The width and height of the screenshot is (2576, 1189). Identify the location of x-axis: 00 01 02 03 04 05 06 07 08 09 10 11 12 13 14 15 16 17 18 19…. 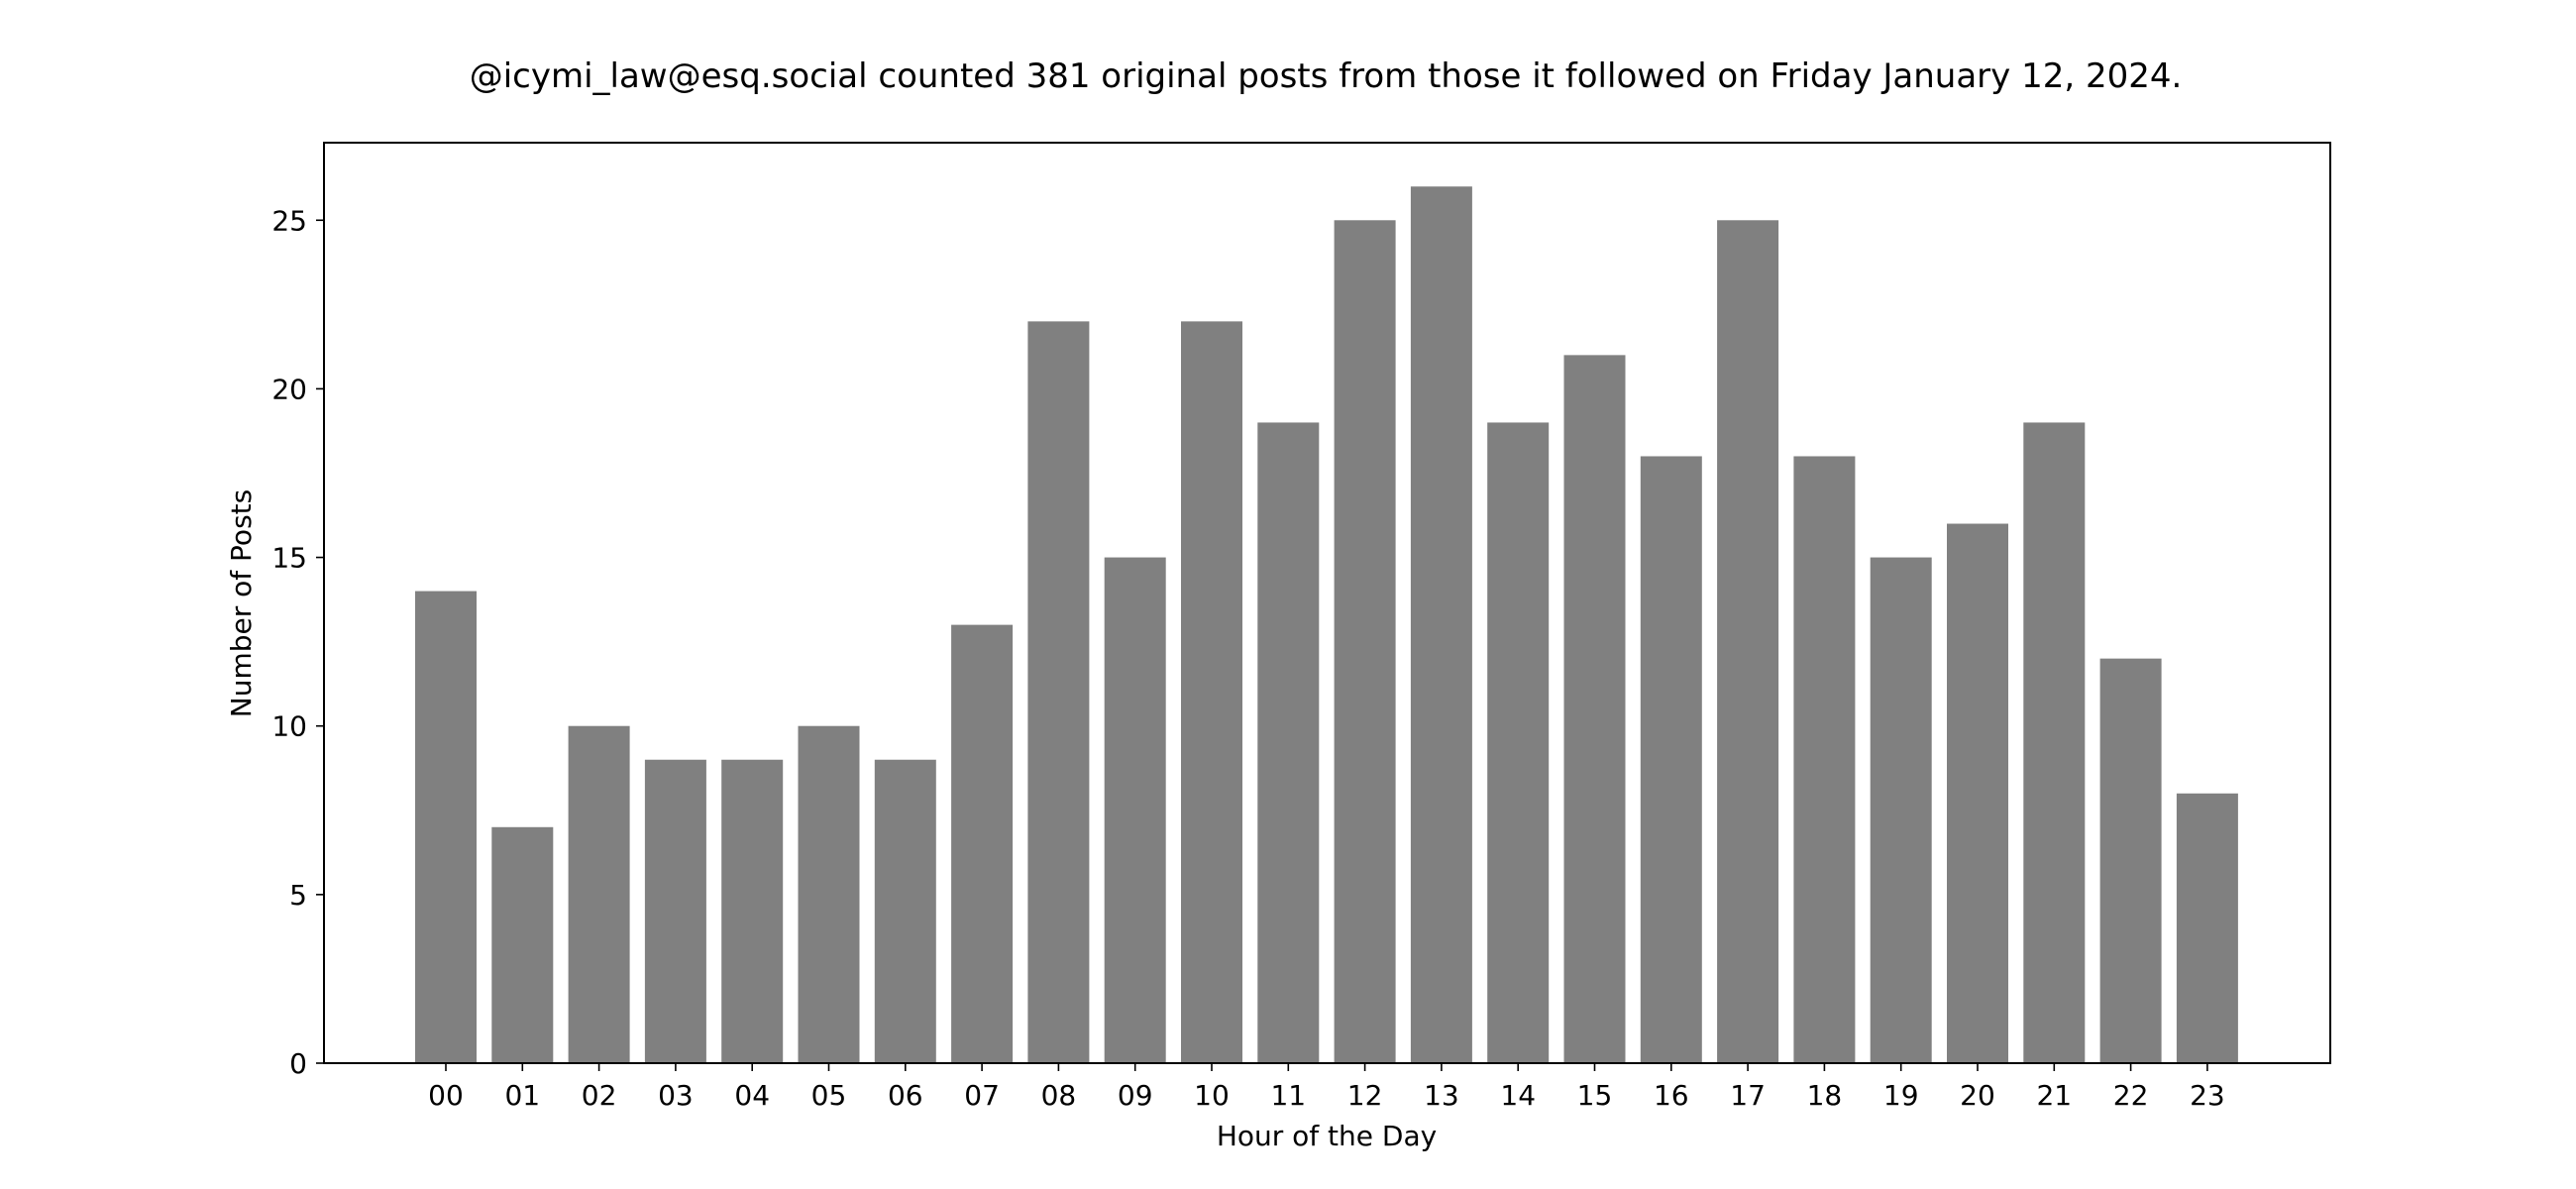
(1326, 1088).